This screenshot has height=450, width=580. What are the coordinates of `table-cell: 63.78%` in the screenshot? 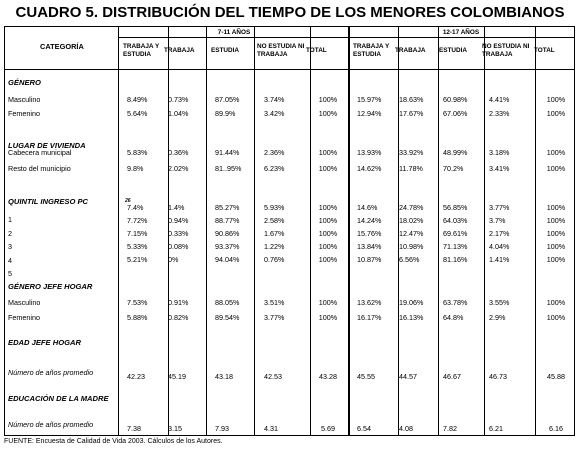 It's located at (455, 302).